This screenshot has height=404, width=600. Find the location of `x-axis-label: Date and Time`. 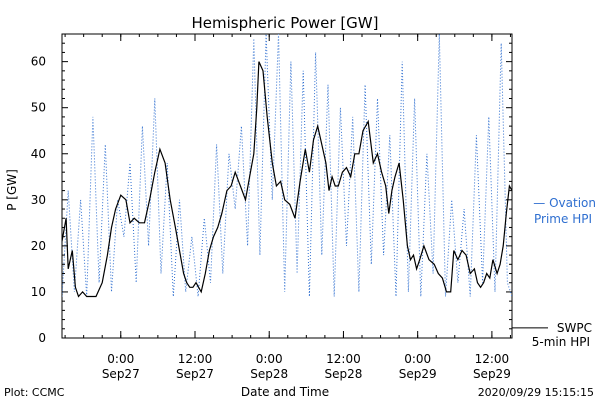

x-axis-label: Date and Time is located at coordinates (285, 392).